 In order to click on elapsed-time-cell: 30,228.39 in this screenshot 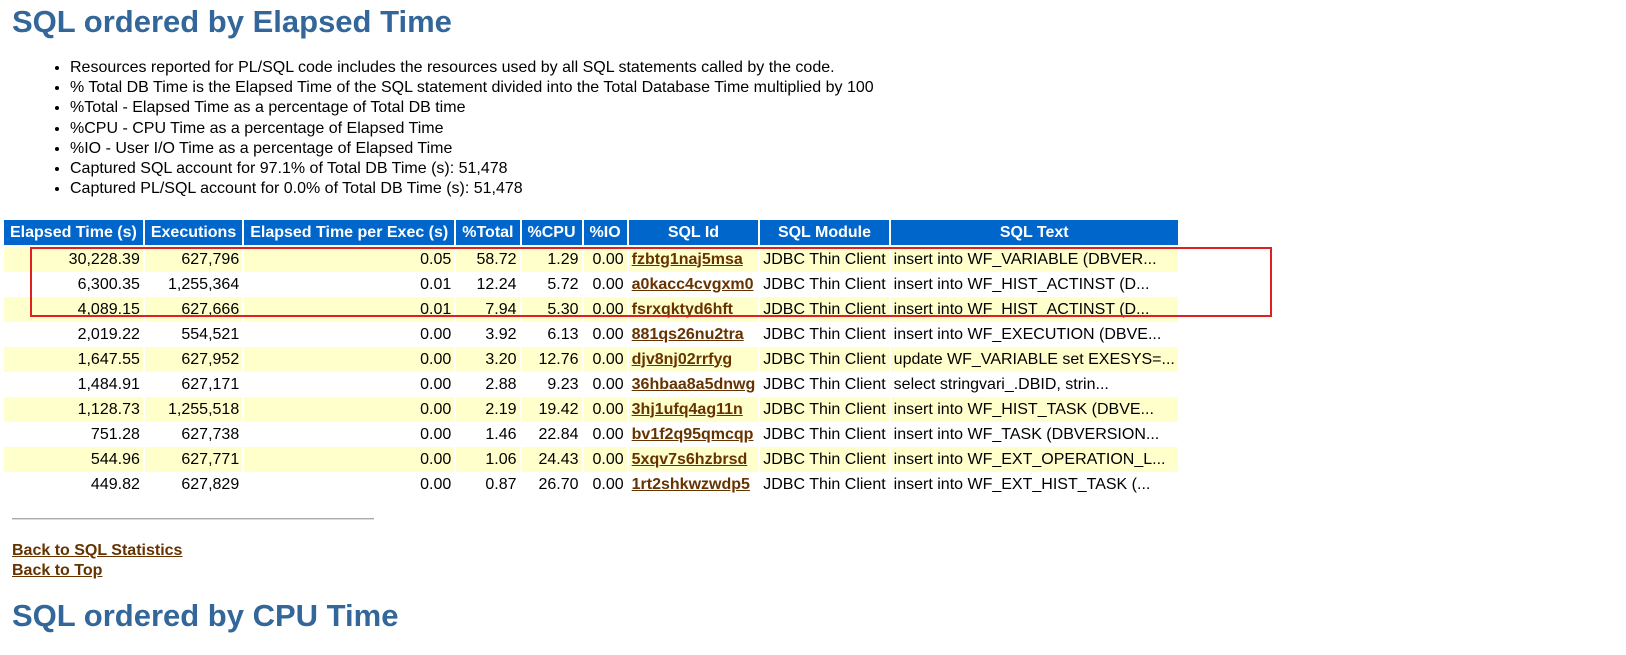, I will do `click(73, 259)`.